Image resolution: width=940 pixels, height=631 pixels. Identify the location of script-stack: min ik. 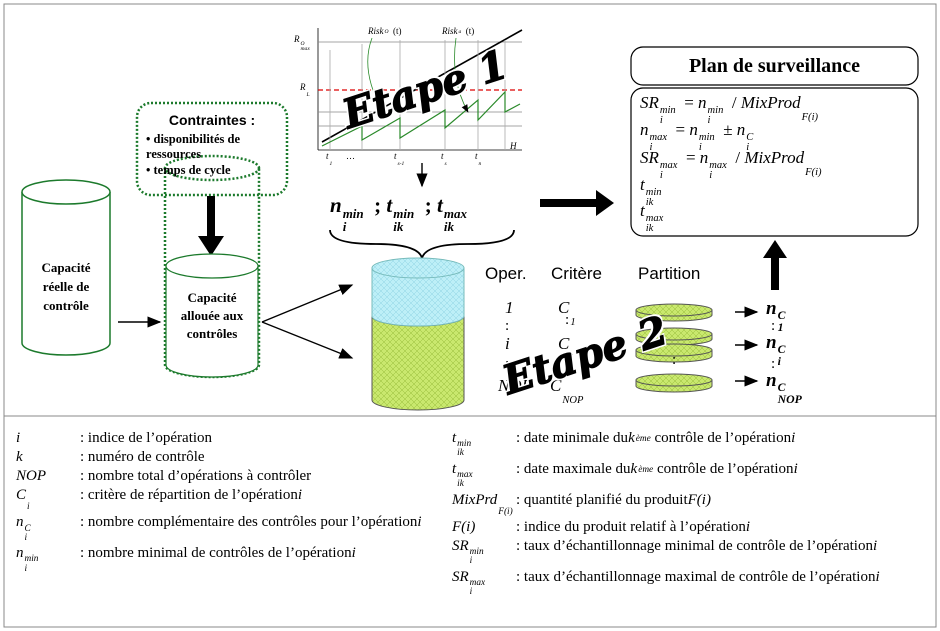
(464, 449).